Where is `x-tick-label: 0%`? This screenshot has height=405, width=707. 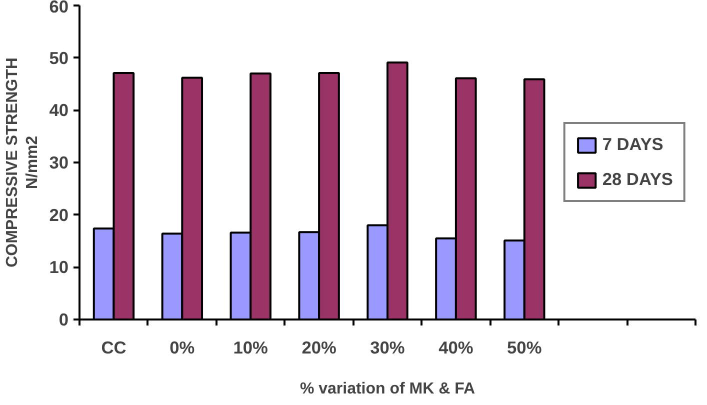 x-tick-label: 0% is located at coordinates (182, 348).